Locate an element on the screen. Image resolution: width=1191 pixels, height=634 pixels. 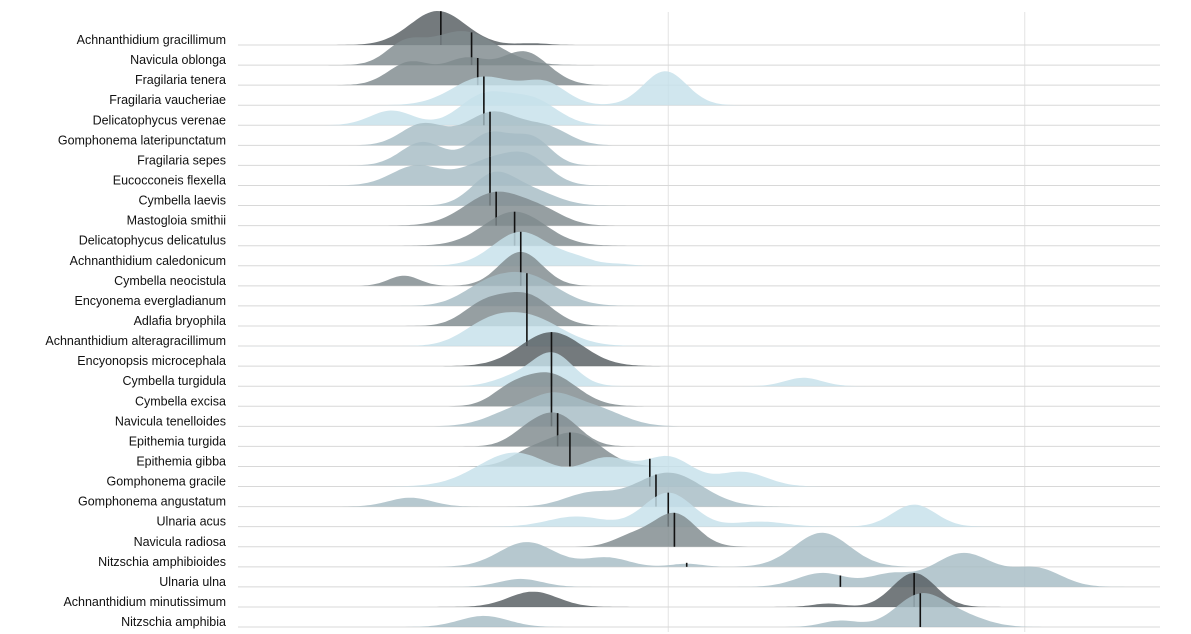
species-label: Achnanthidium minutissimum is located at coordinates (144, 602).